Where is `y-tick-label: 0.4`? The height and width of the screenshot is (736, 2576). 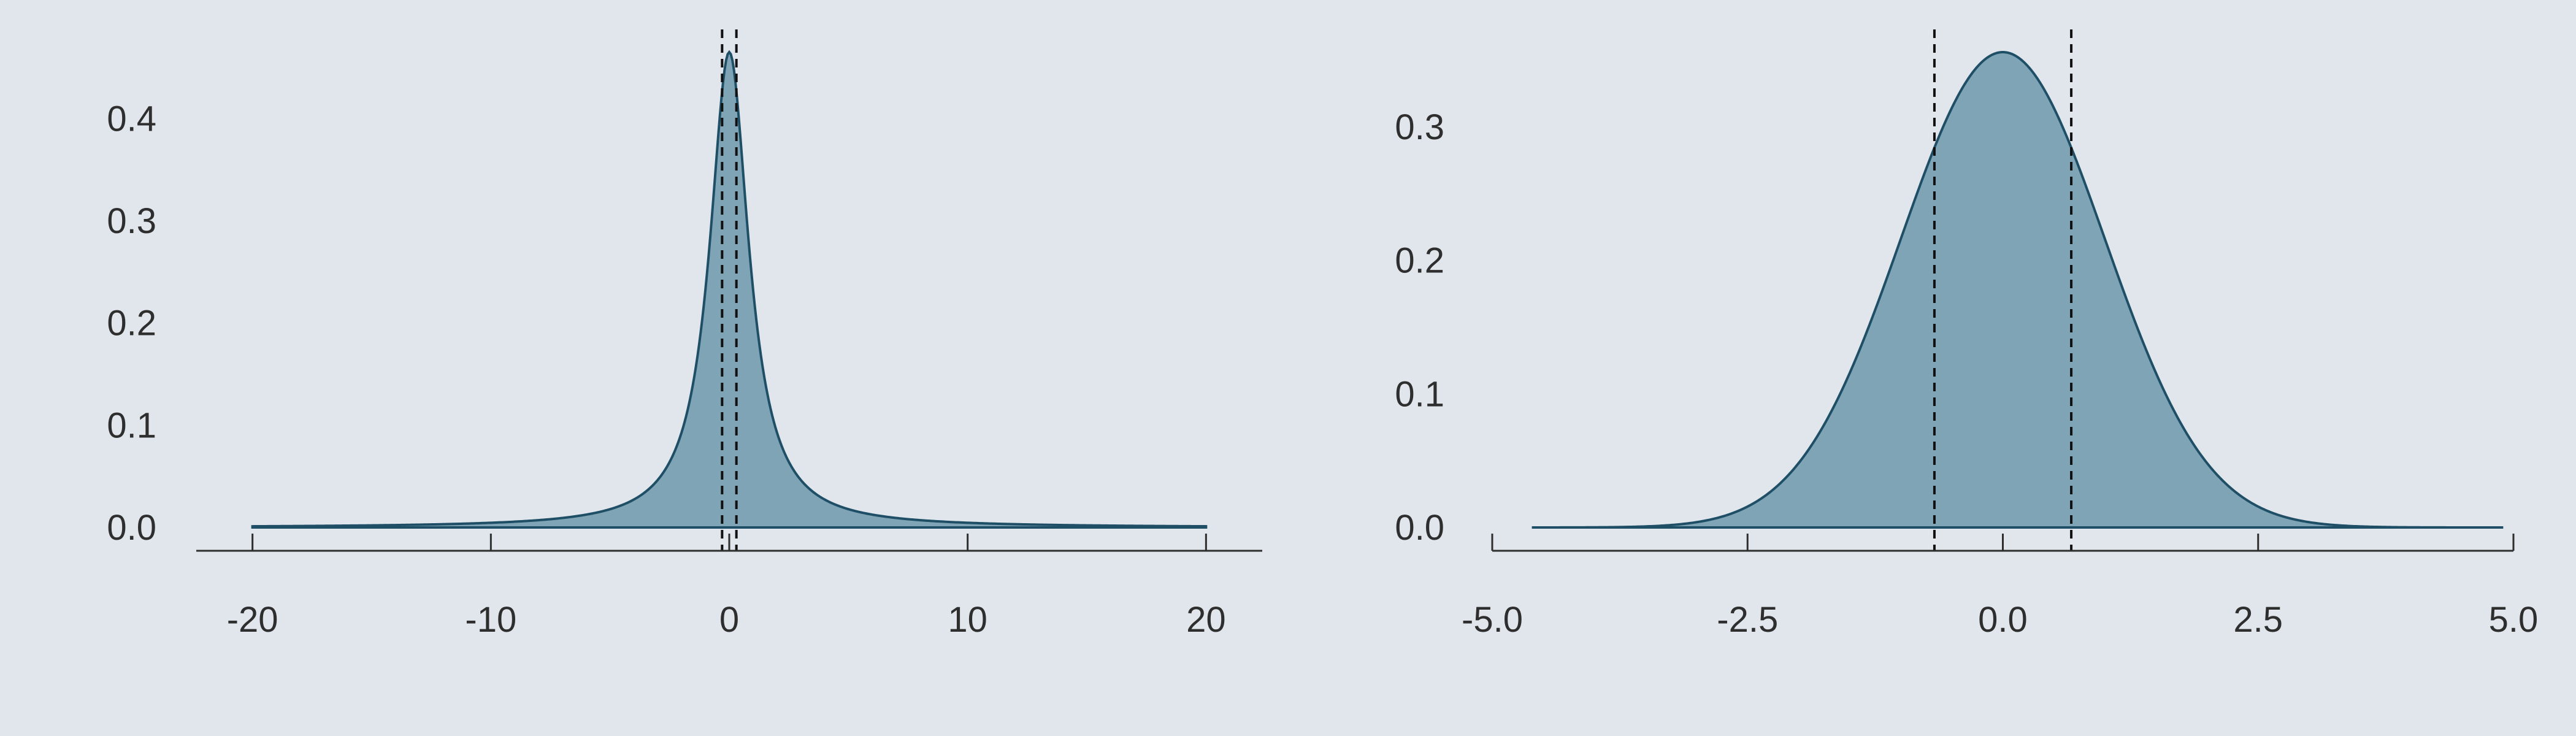
y-tick-label: 0.4 is located at coordinates (131, 119).